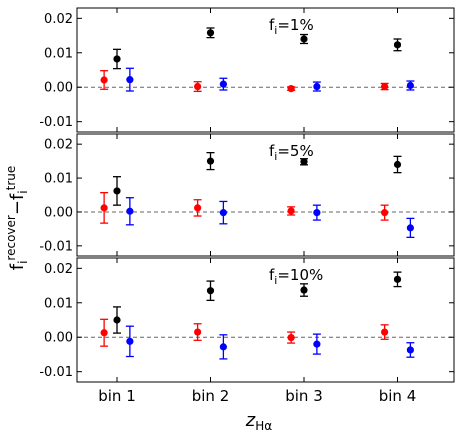 The height and width of the screenshot is (437, 463). What do you see at coordinates (23, 262) in the screenshot?
I see `y-axis-label-sub1: i` at bounding box center [23, 262].